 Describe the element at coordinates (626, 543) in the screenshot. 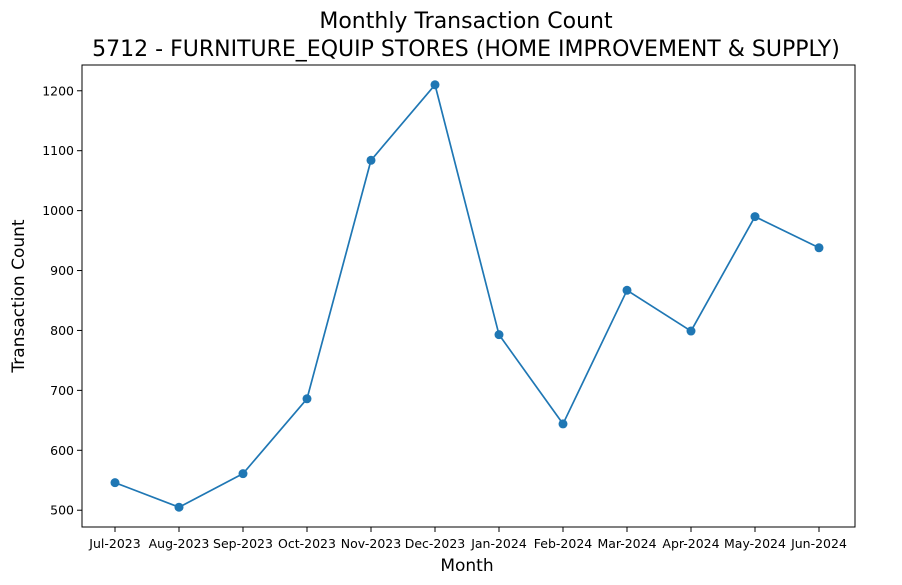

I see `x-tick-label: Mar-2024` at that location.